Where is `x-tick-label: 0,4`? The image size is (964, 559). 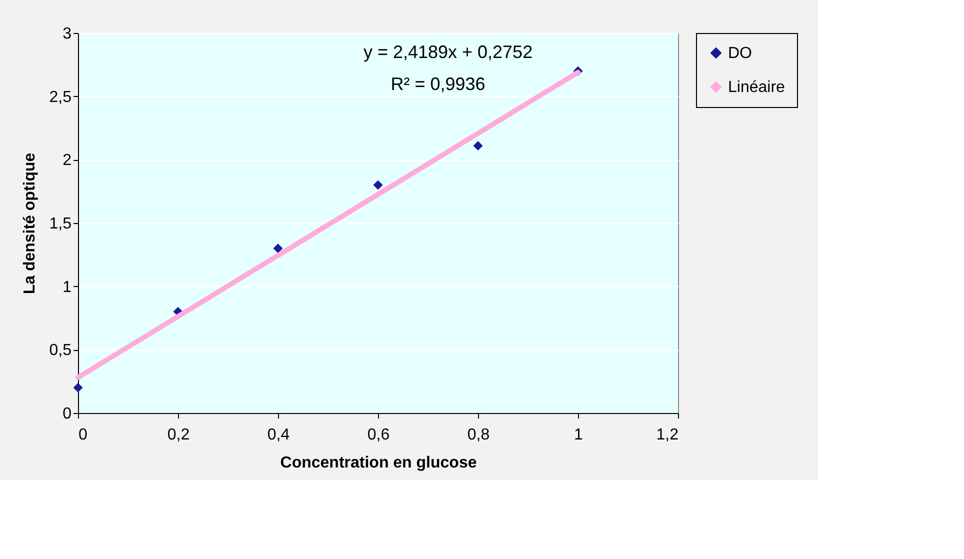
x-tick-label: 0,4 is located at coordinates (278, 435).